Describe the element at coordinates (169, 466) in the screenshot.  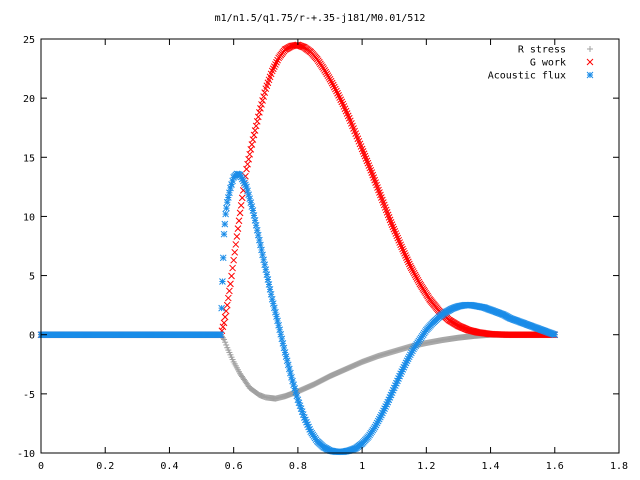
I see `x-tick-label: 0.4` at that location.